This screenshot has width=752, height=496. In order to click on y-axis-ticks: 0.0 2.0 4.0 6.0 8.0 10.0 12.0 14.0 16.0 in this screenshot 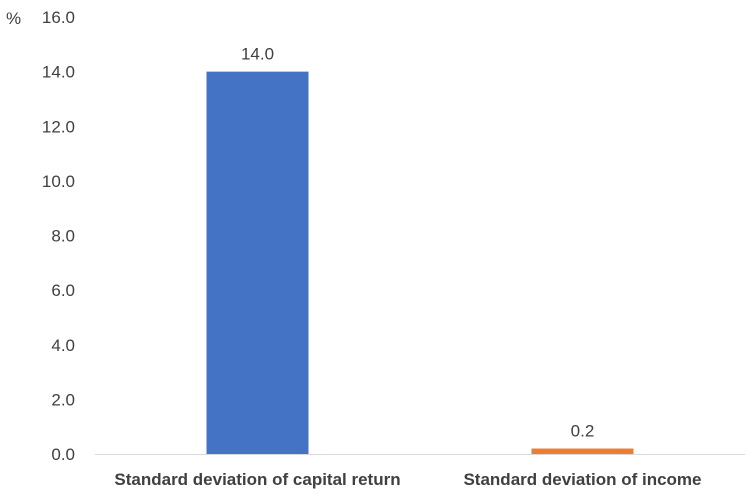, I will do `click(58, 236)`.